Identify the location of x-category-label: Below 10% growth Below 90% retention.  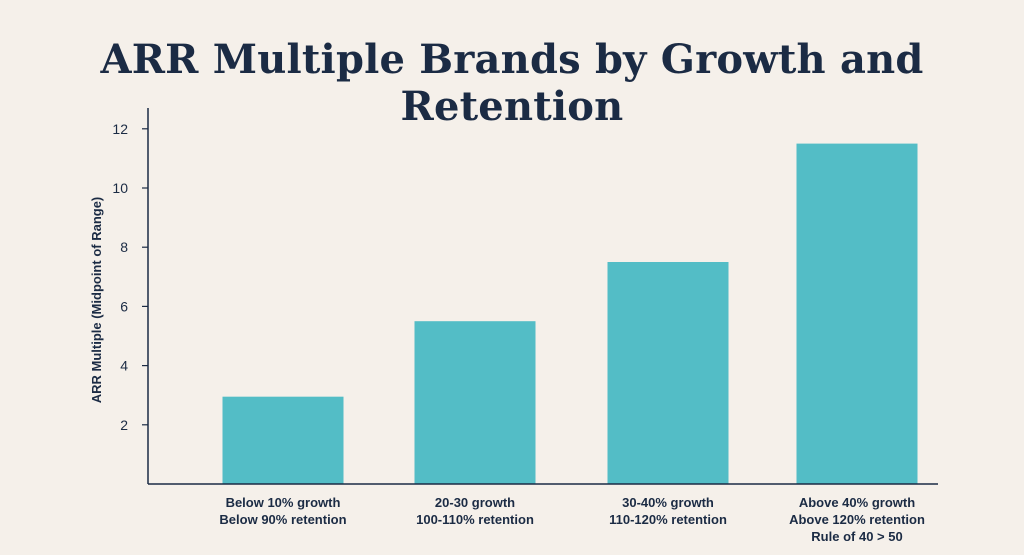
(282, 511).